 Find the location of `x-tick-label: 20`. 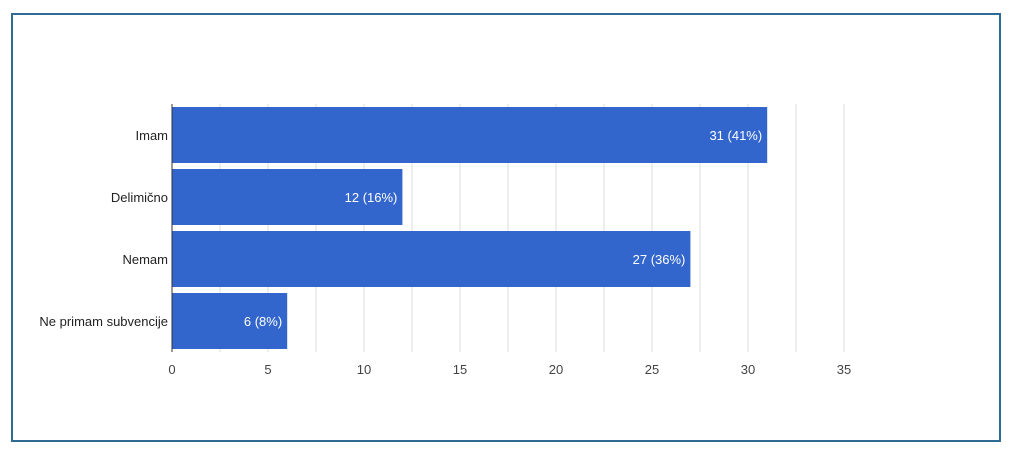

x-tick-label: 20 is located at coordinates (556, 369).